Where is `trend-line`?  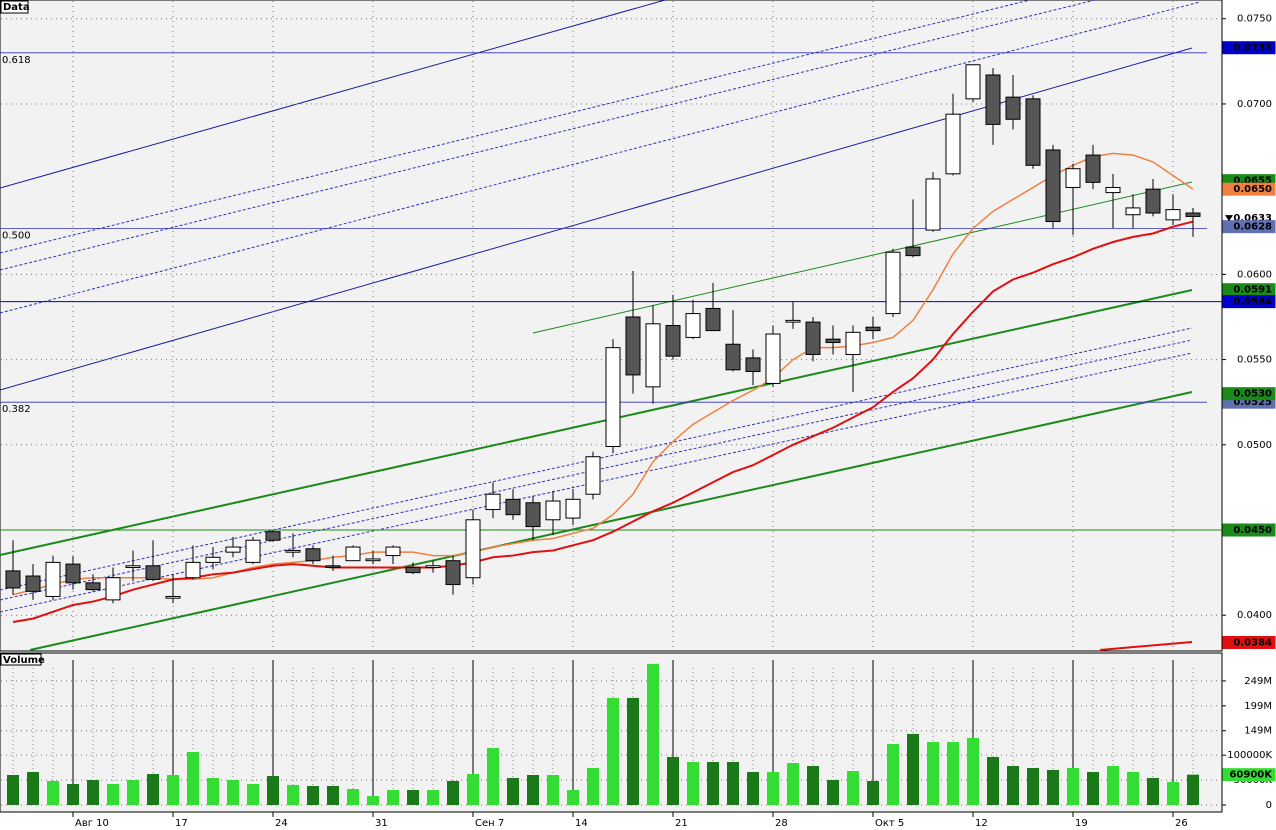 trend-line is located at coordinates (1146, 646).